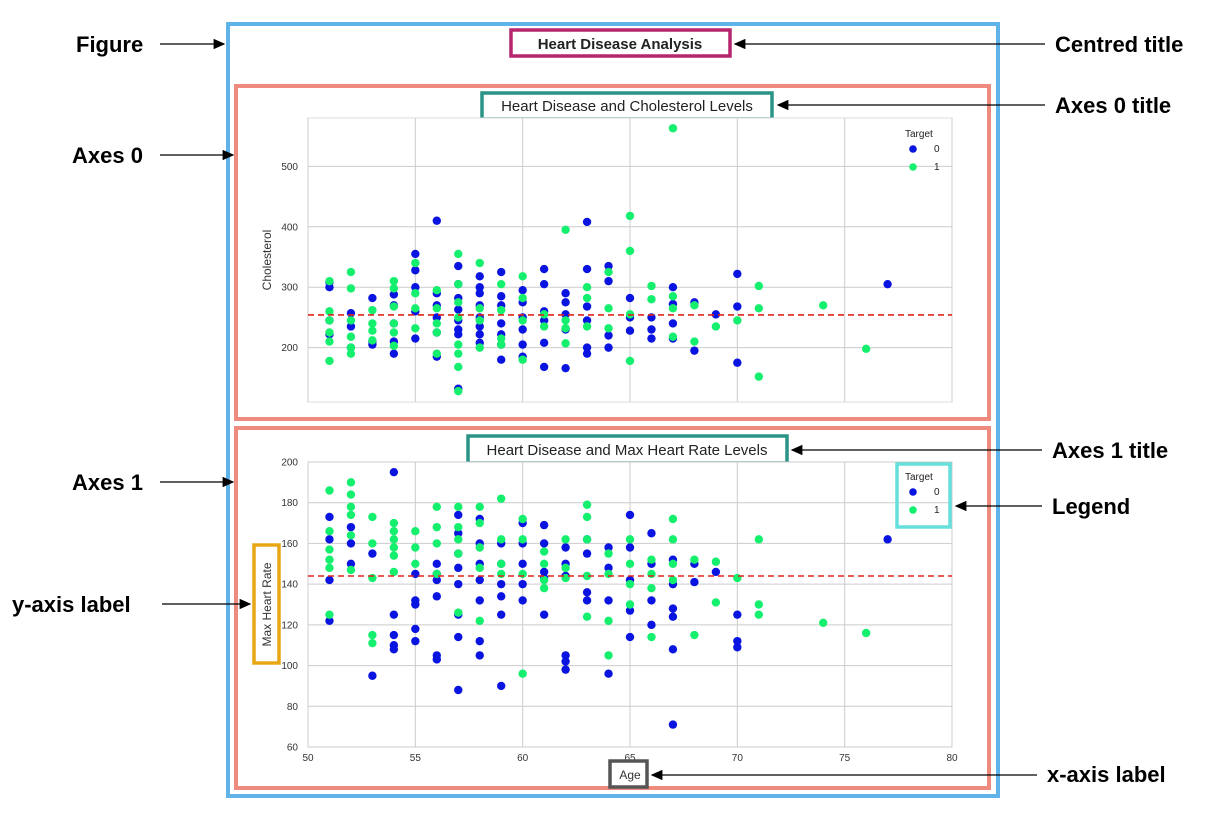  I want to click on axes1-title: Heart Disease and Max Heart Rate Levels, so click(627, 450).